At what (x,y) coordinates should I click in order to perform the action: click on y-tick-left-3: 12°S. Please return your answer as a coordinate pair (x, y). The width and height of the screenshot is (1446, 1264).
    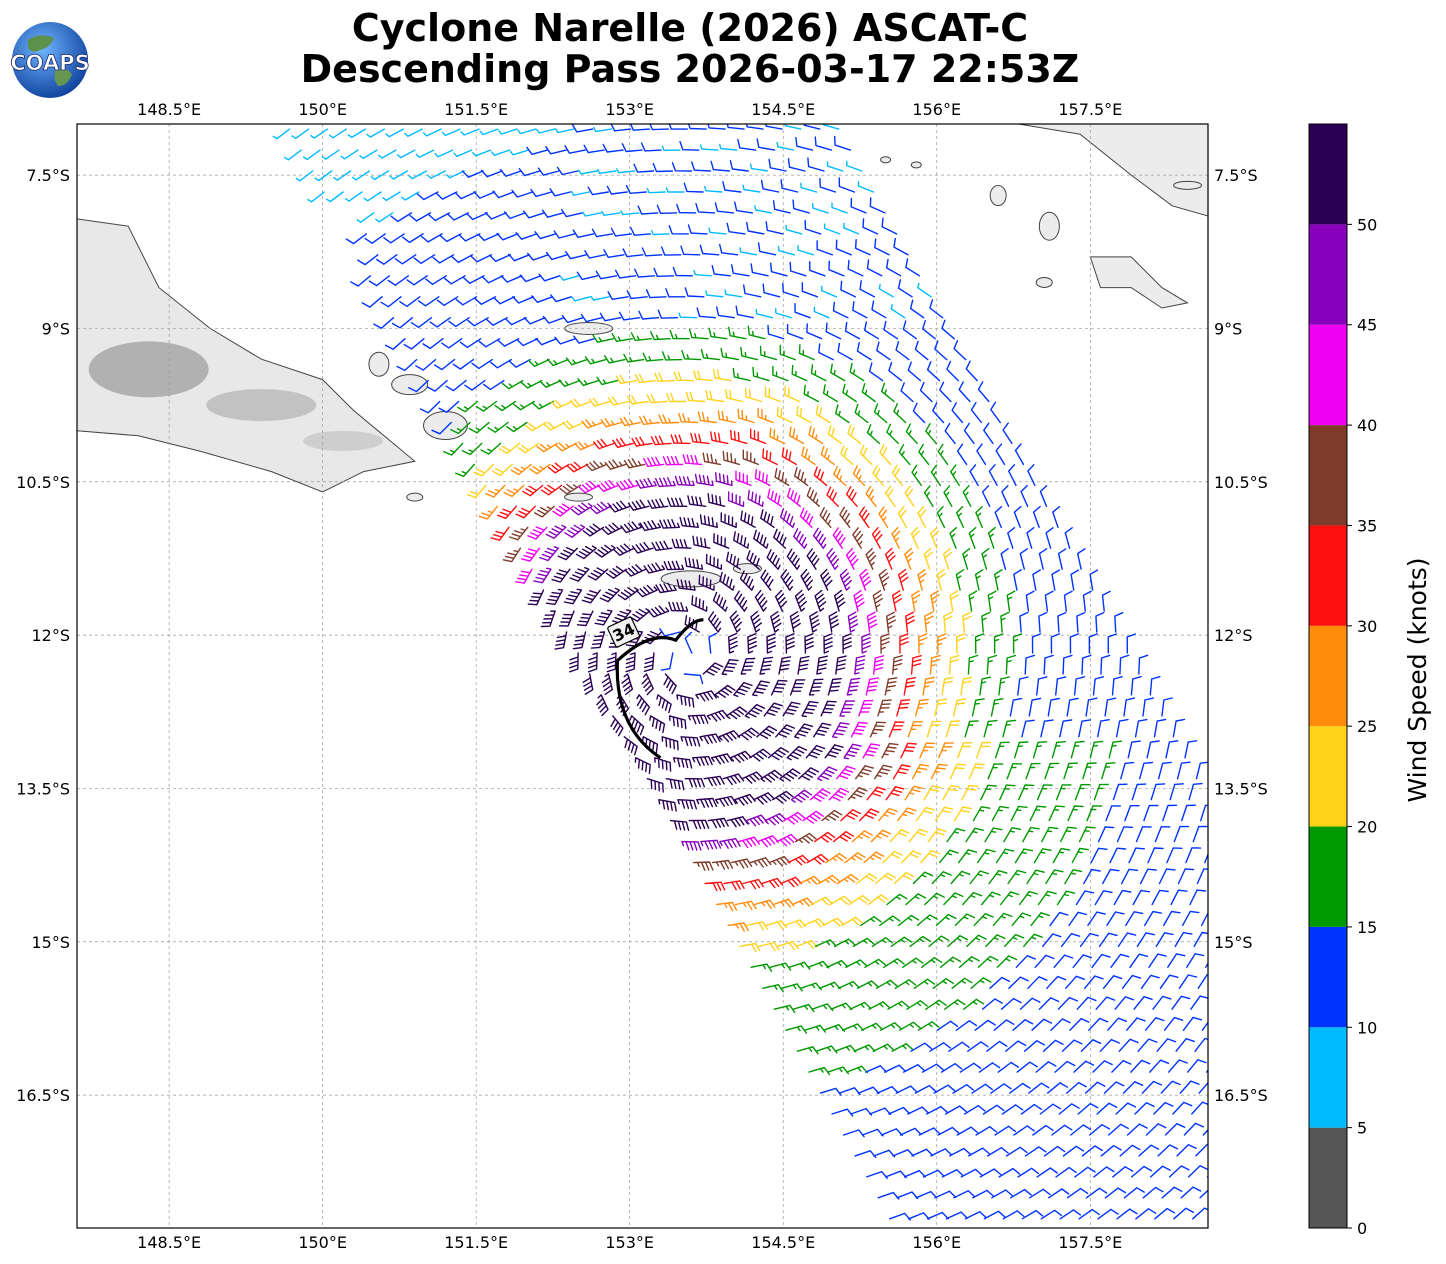
    Looking at the image, I should click on (50, 635).